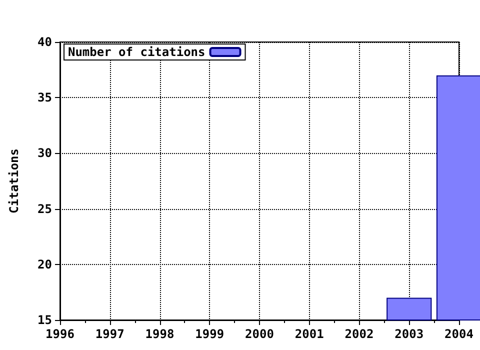  Describe the element at coordinates (60, 334) in the screenshot. I see `x-tick-label: 1996` at that location.